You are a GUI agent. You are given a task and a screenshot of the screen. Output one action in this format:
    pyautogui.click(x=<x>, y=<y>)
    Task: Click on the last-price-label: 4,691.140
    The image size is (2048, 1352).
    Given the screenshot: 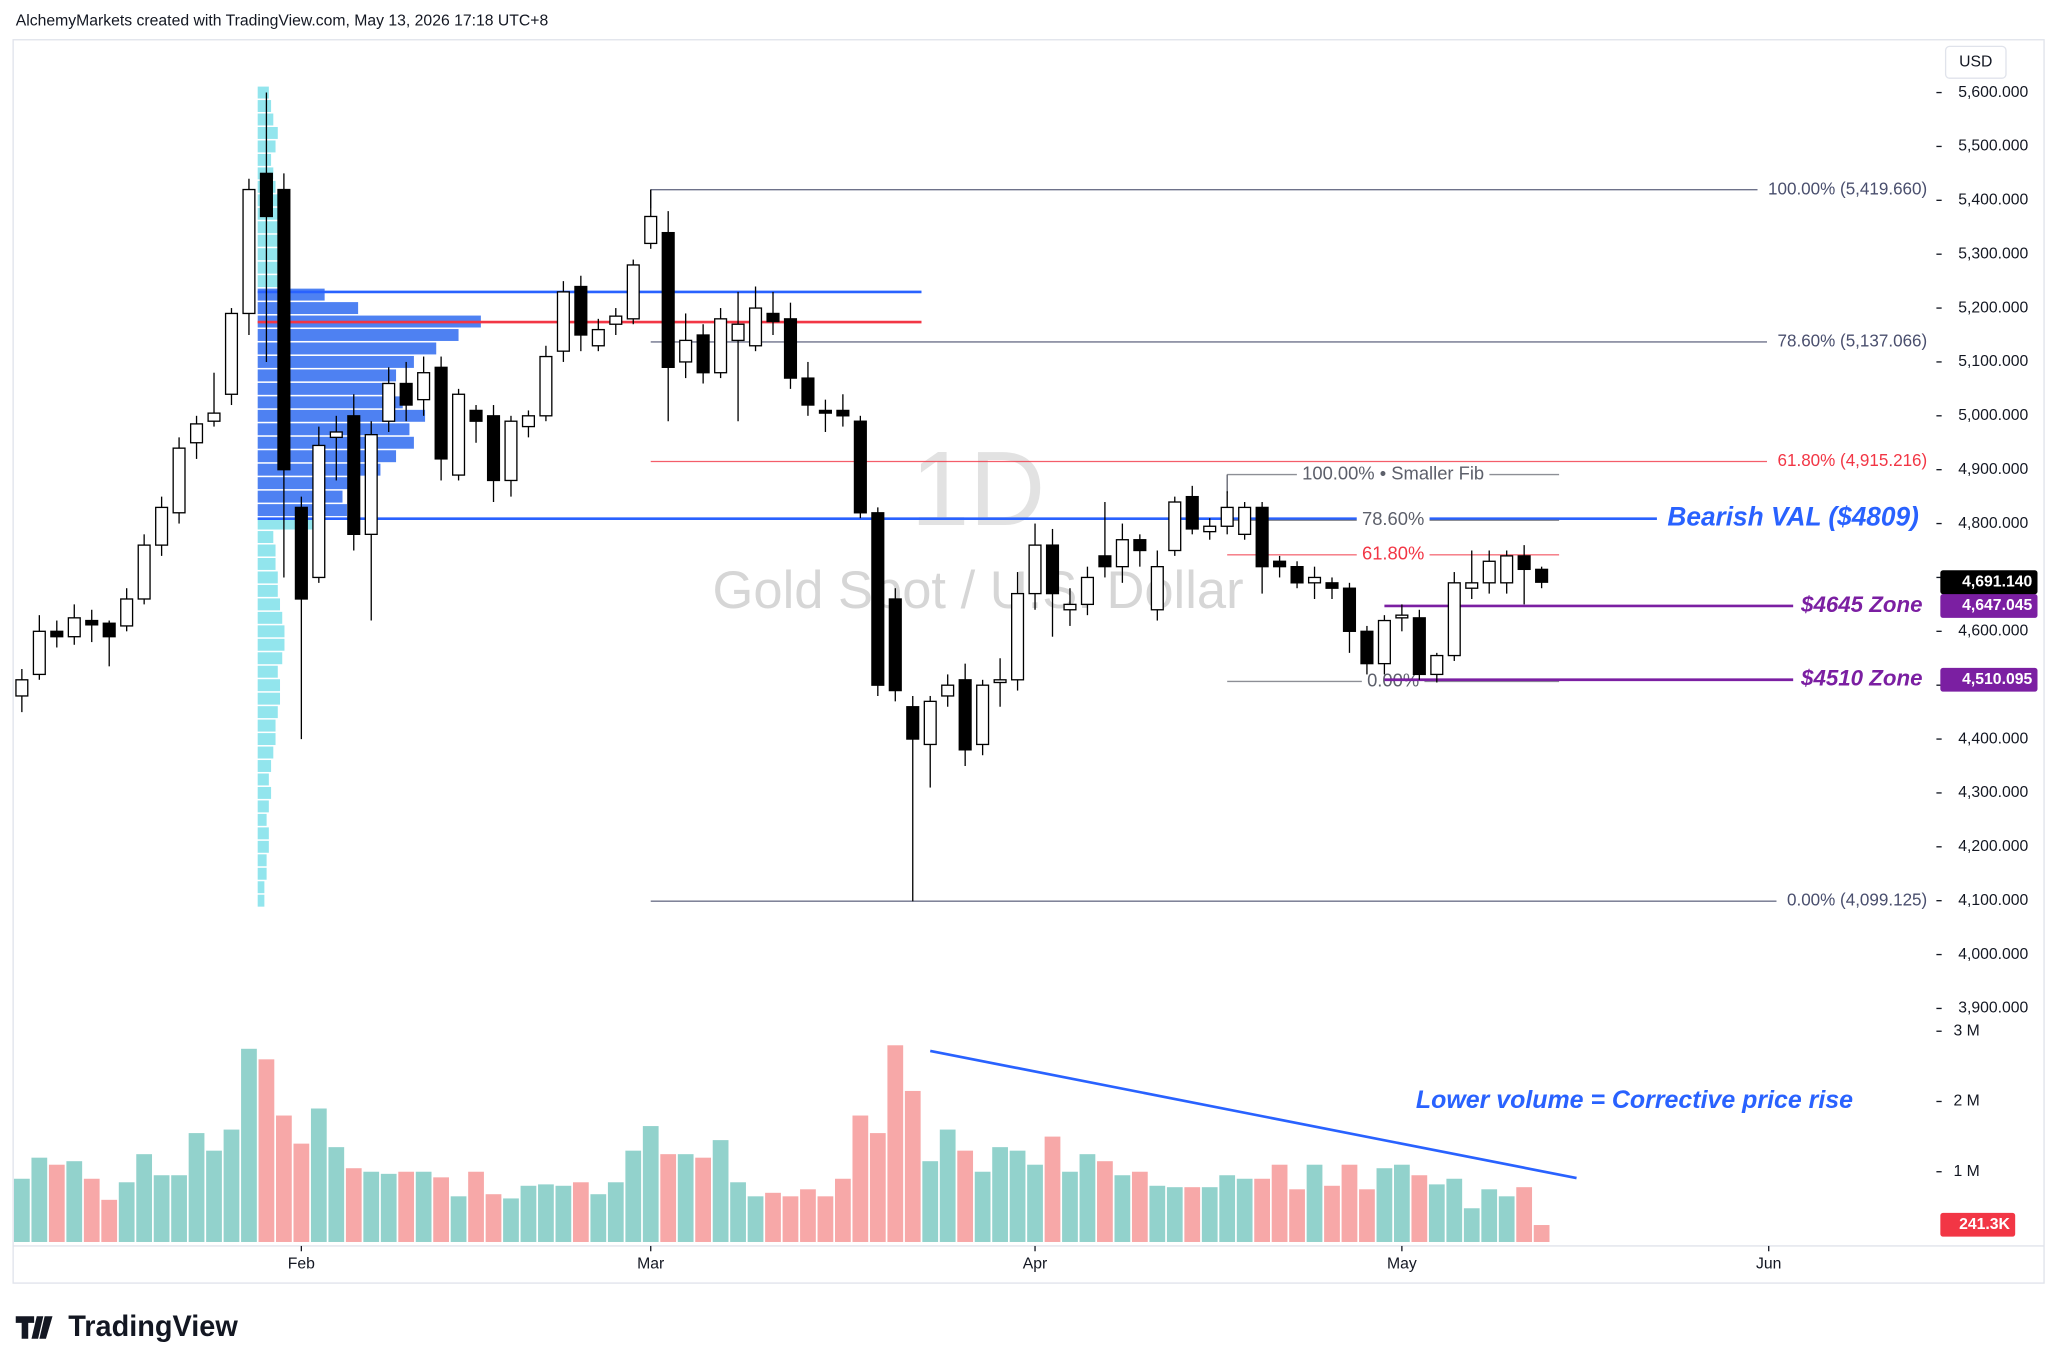 What is the action you would take?
    pyautogui.click(x=1997, y=581)
    